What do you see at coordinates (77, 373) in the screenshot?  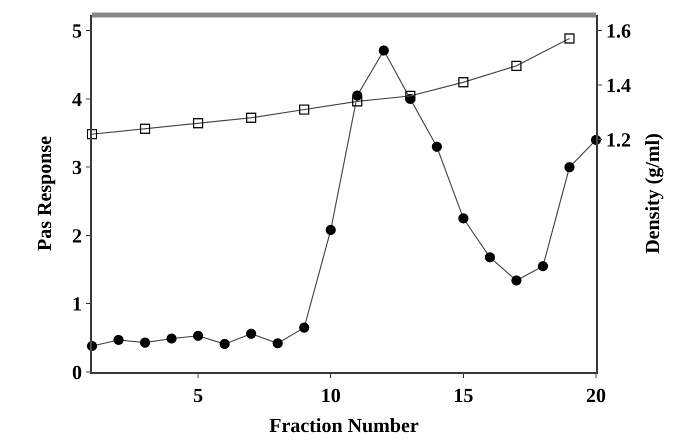 I see `y-tick-label: 0` at bounding box center [77, 373].